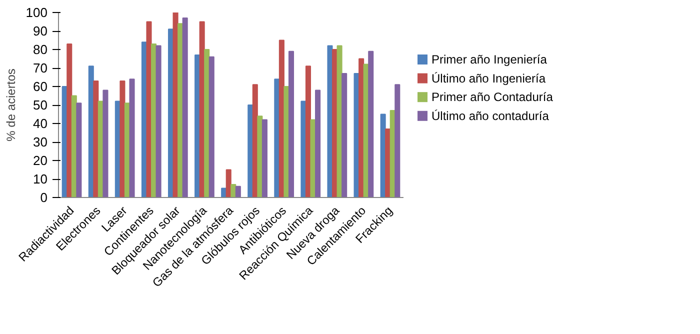 The height and width of the screenshot is (334, 700). What do you see at coordinates (40, 160) in the screenshot?
I see `y-tick-label: 20` at bounding box center [40, 160].